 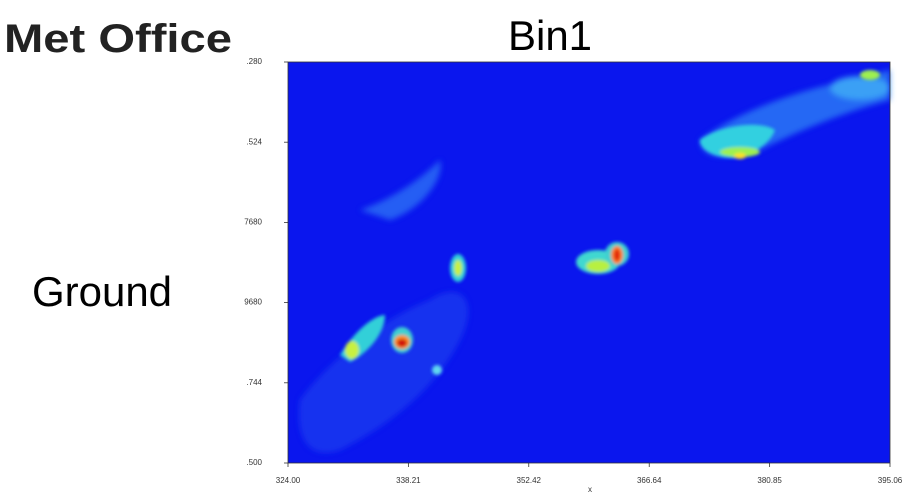 What do you see at coordinates (288, 480) in the screenshot?
I see `x-tick-label: 324.00` at bounding box center [288, 480].